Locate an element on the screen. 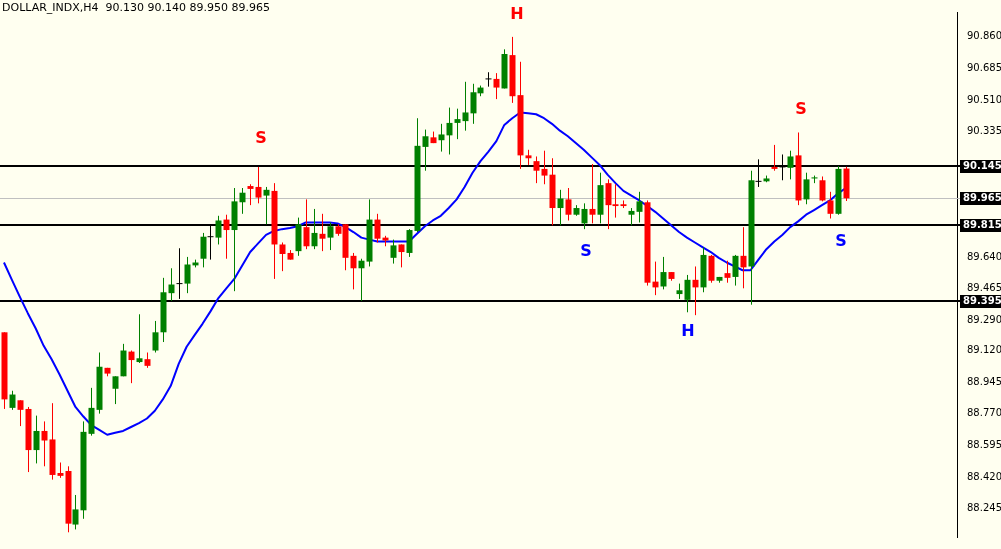 The image size is (1001, 549). y-tick-label: 90.860 is located at coordinates (984, 36).